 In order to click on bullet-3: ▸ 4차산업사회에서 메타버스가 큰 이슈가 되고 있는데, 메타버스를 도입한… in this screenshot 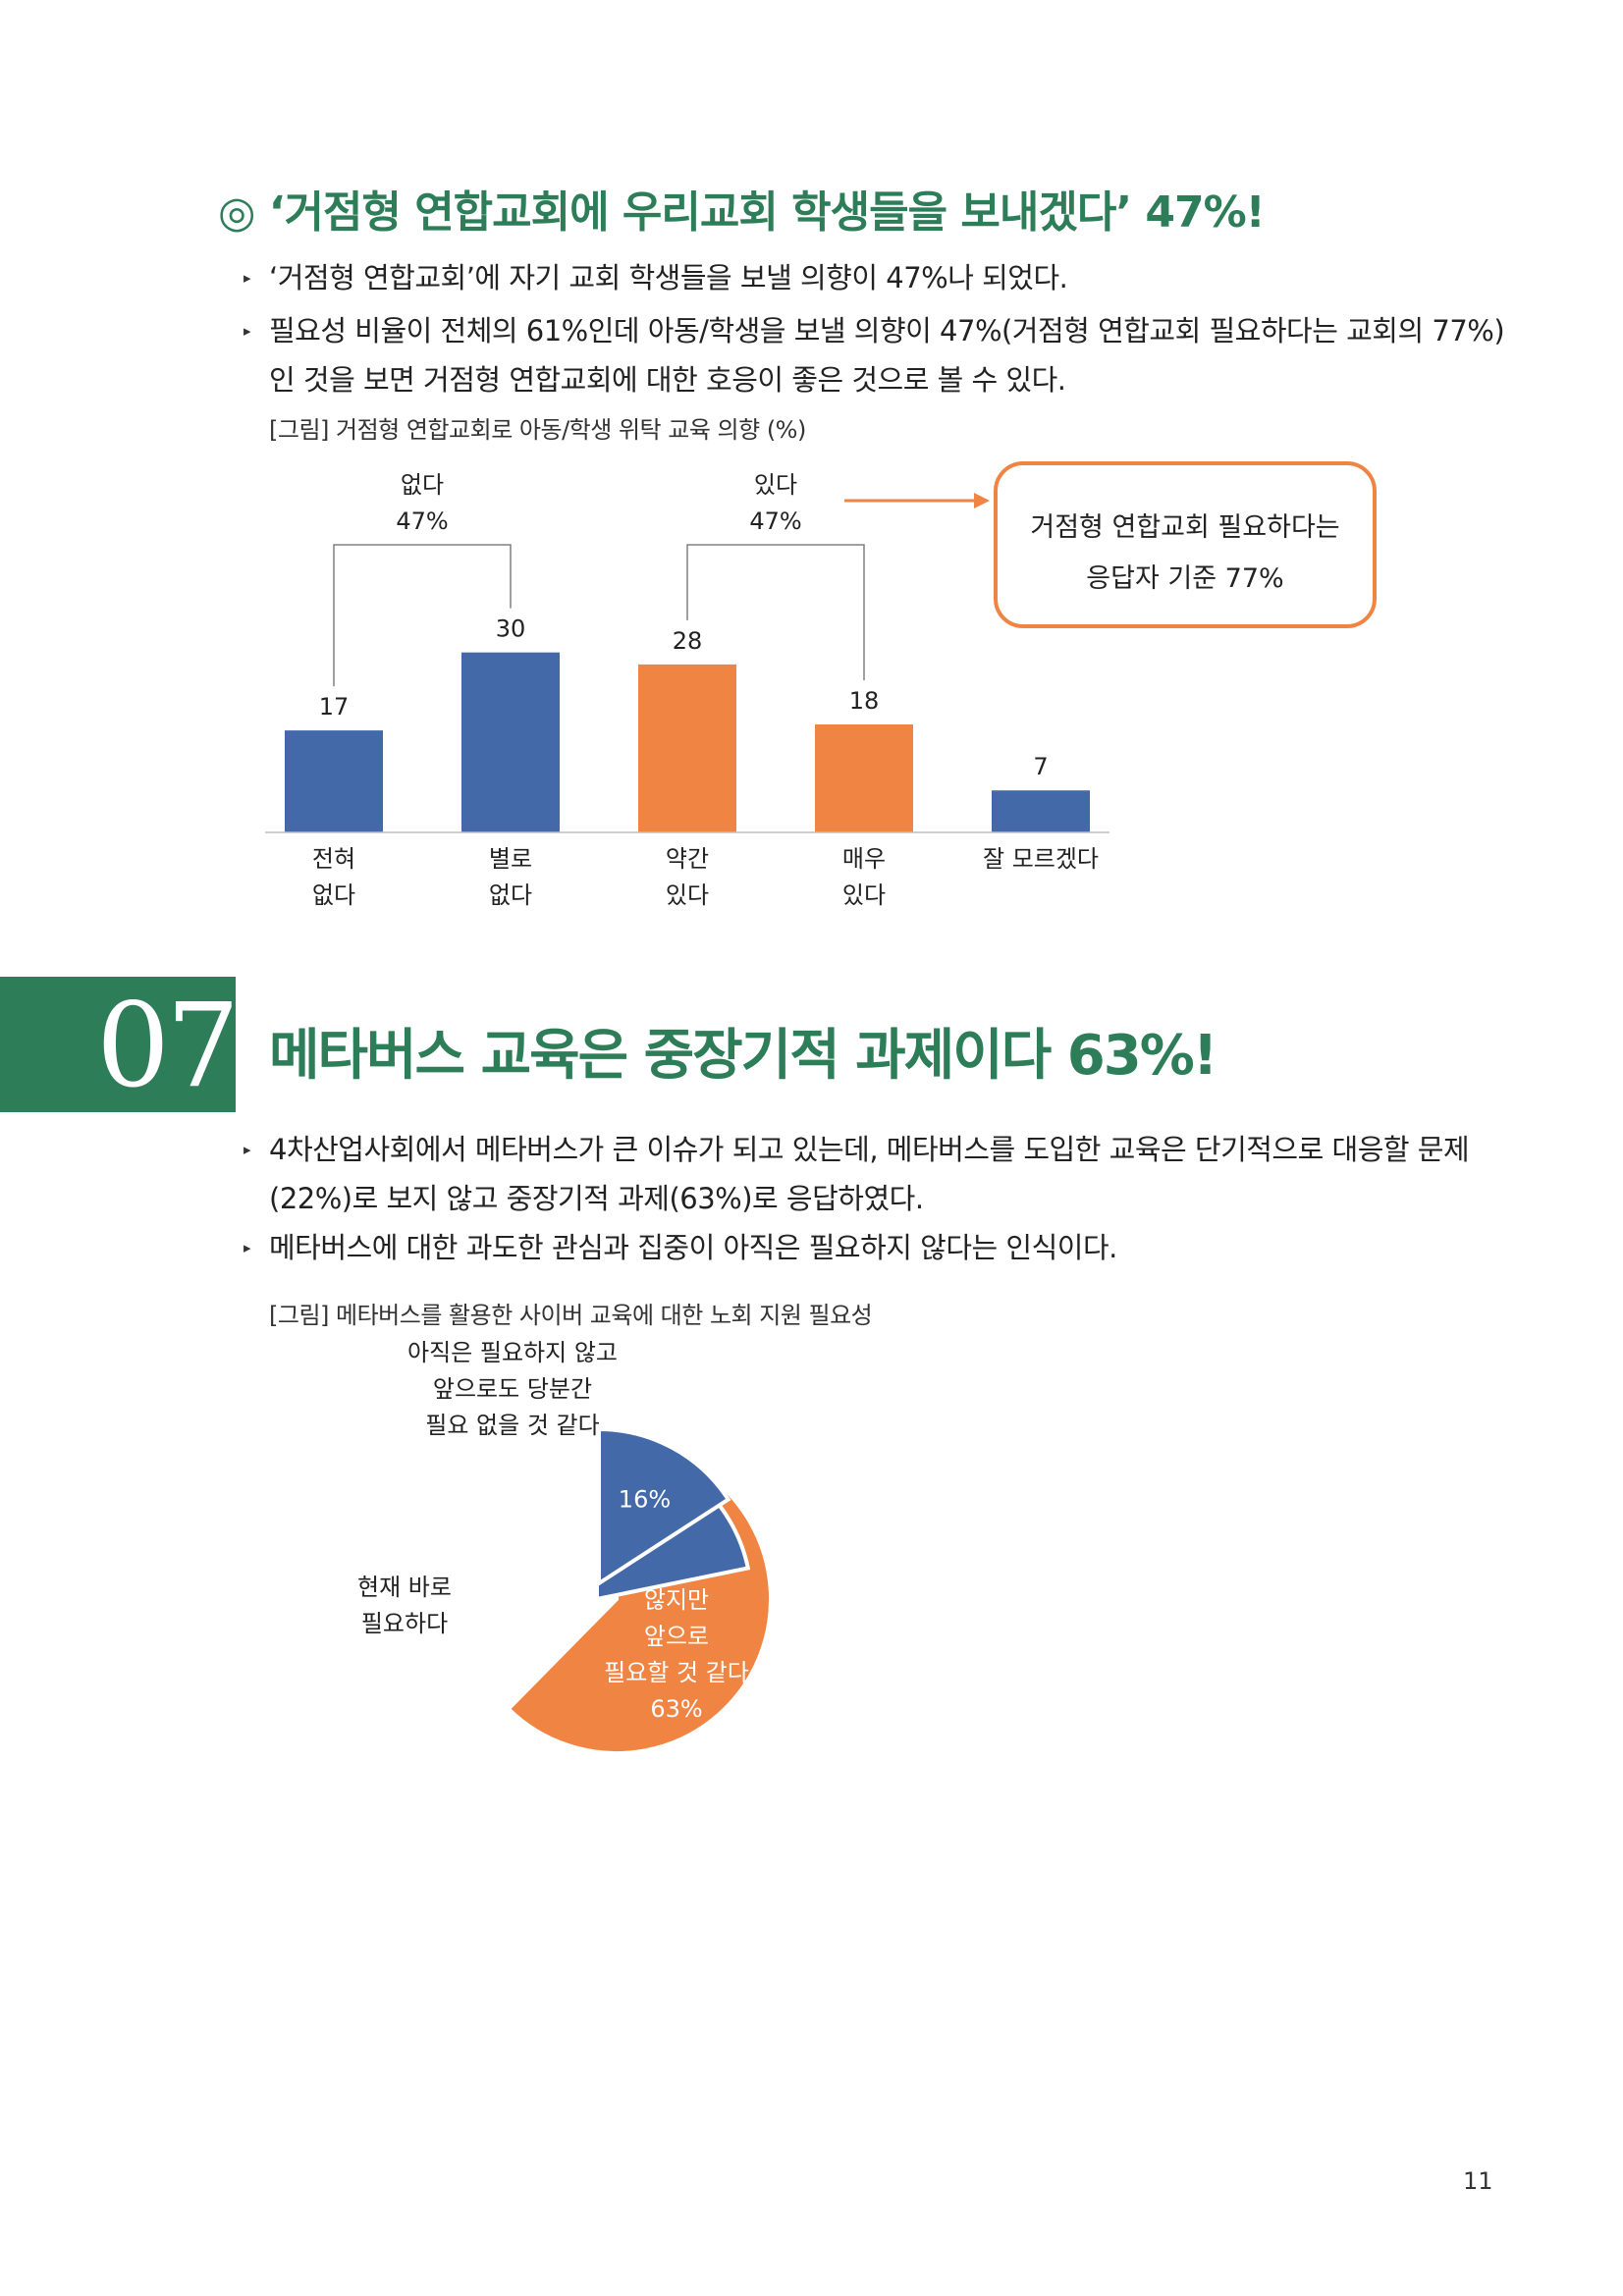, I will do `click(856, 1174)`.